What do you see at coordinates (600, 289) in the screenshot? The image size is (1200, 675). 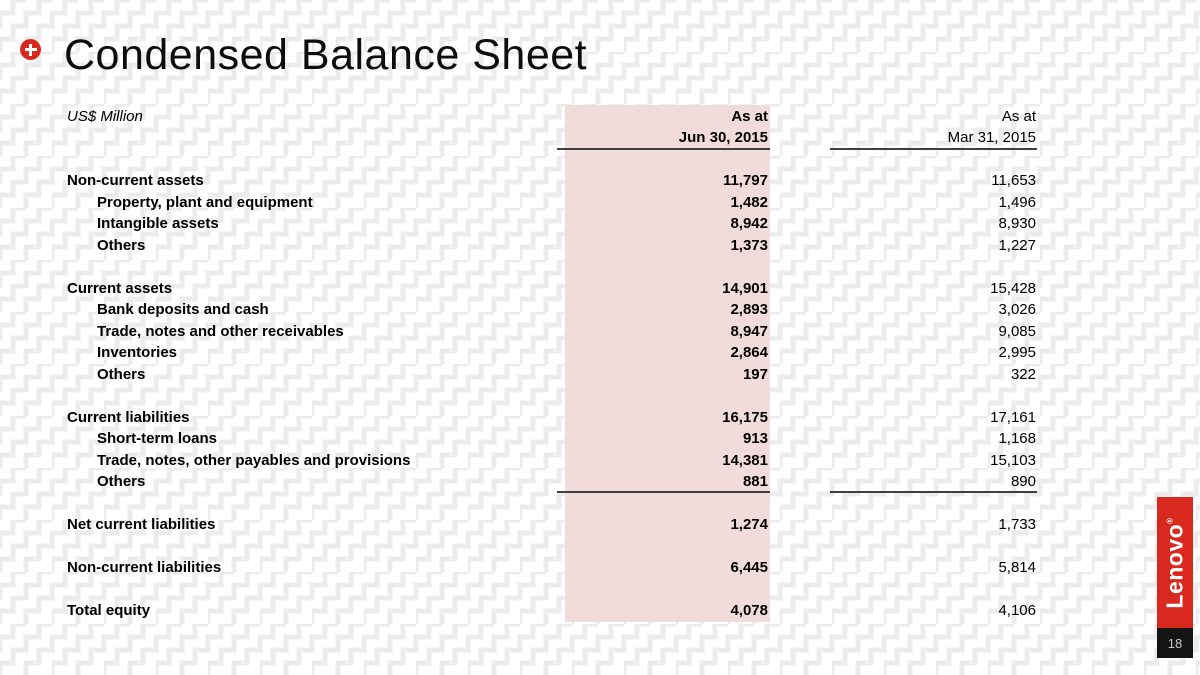 I see `table-row: Current assets 14,901 15,428` at bounding box center [600, 289].